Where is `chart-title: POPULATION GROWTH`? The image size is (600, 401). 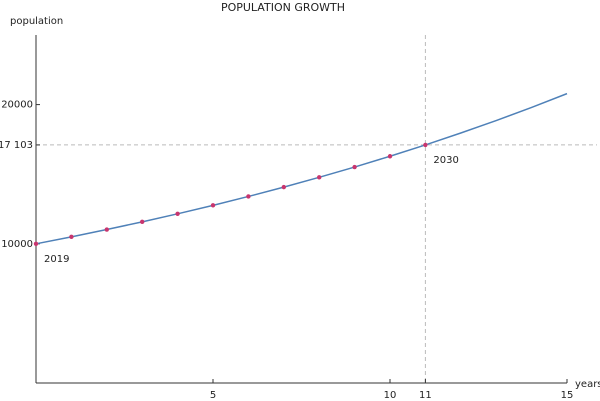 chart-title: POPULATION GROWTH is located at coordinates (283, 7).